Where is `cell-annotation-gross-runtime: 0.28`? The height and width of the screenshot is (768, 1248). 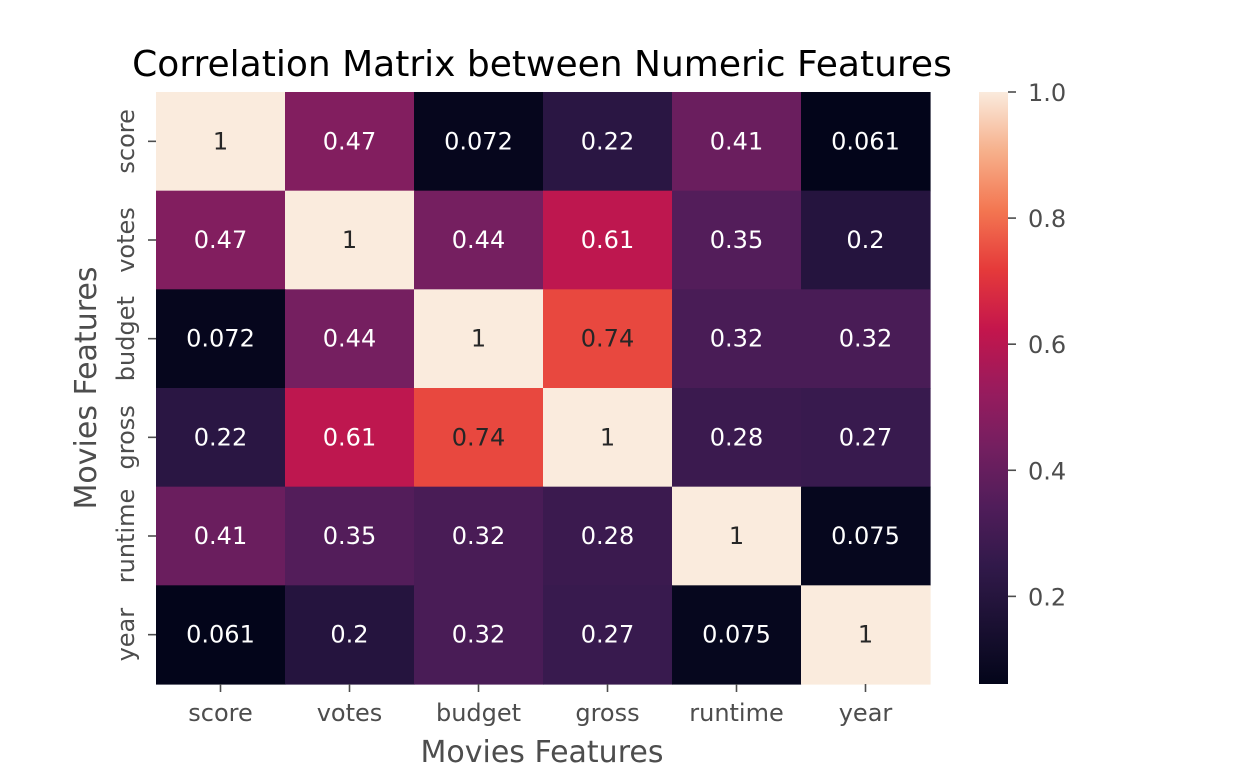
cell-annotation-gross-runtime: 0.28 is located at coordinates (736, 437).